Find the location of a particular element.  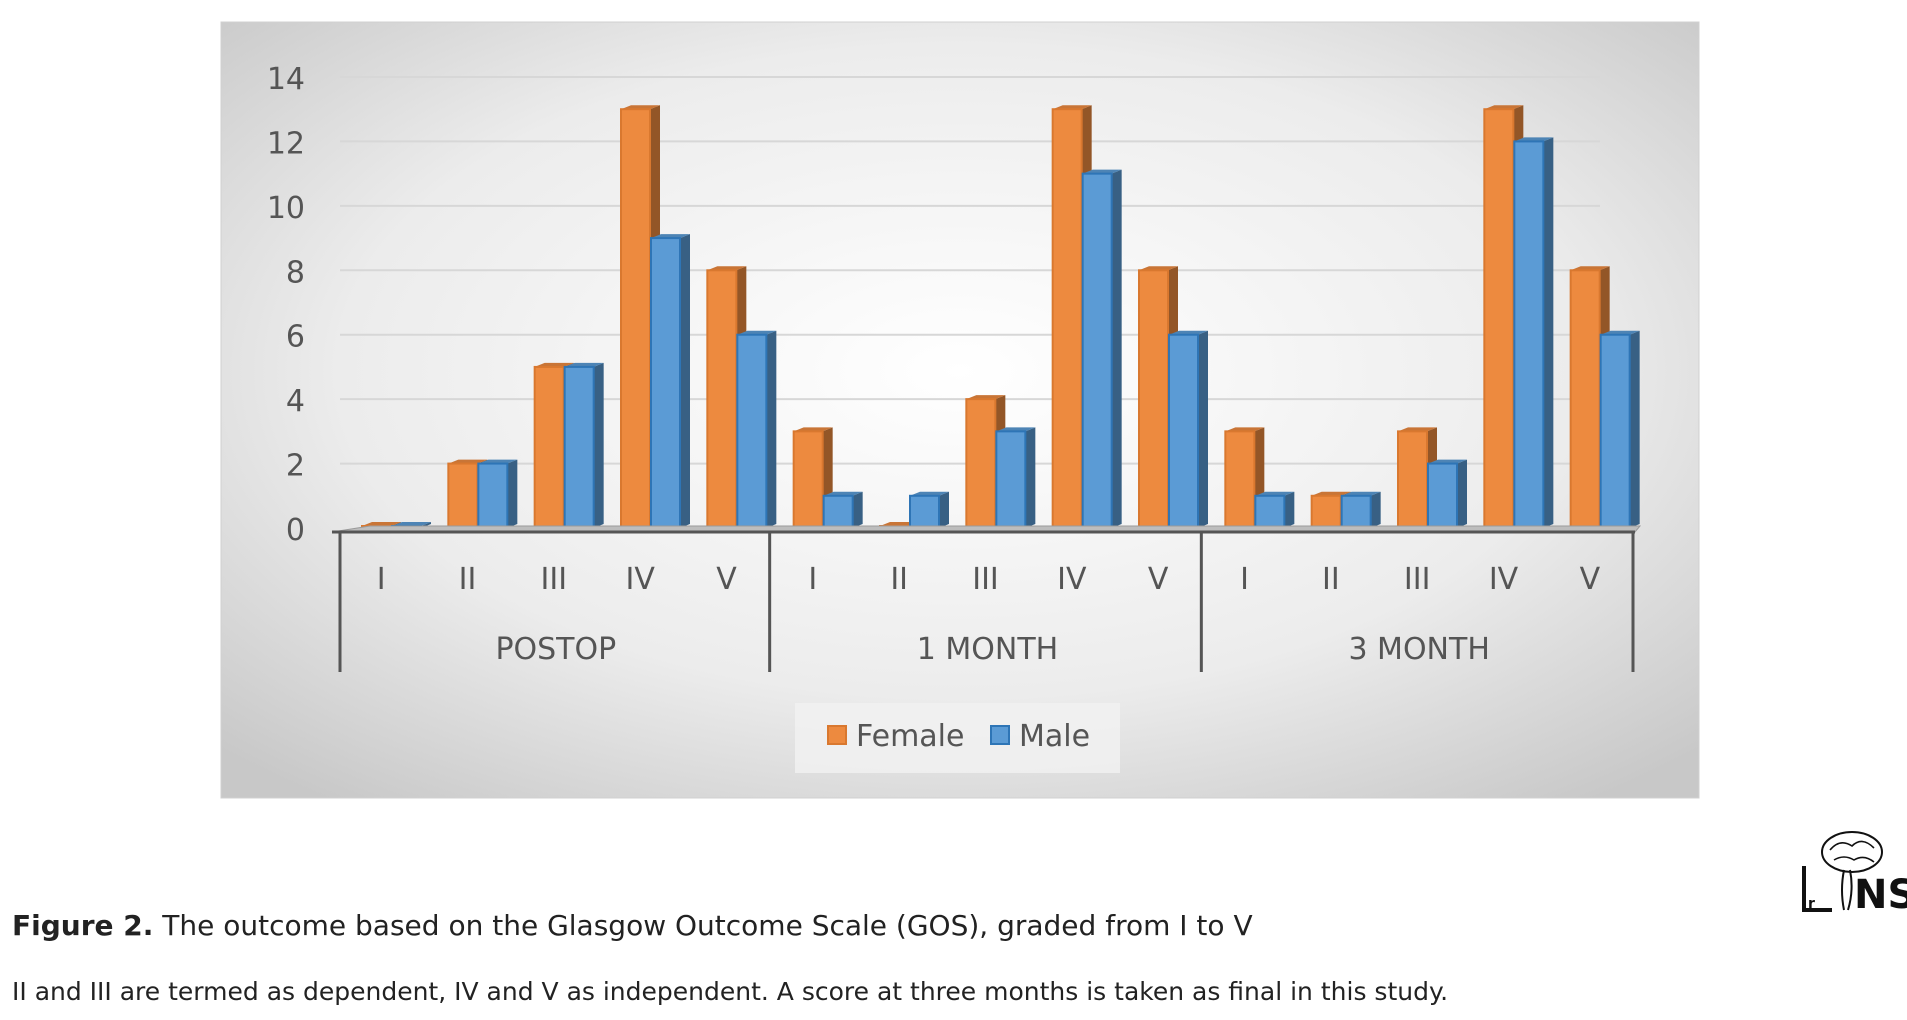

y-tick-label: 6 is located at coordinates (295, 337).